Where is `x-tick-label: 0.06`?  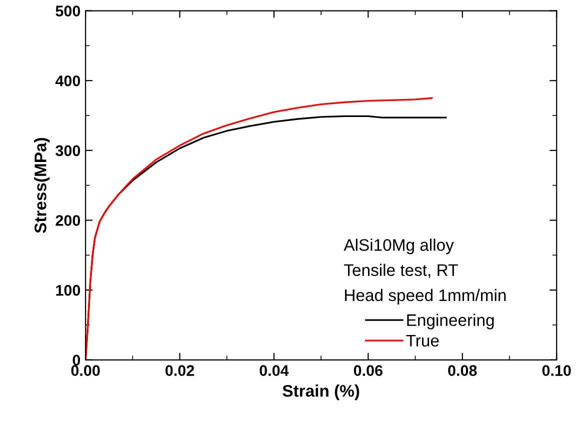 x-tick-label: 0.06 is located at coordinates (368, 370).